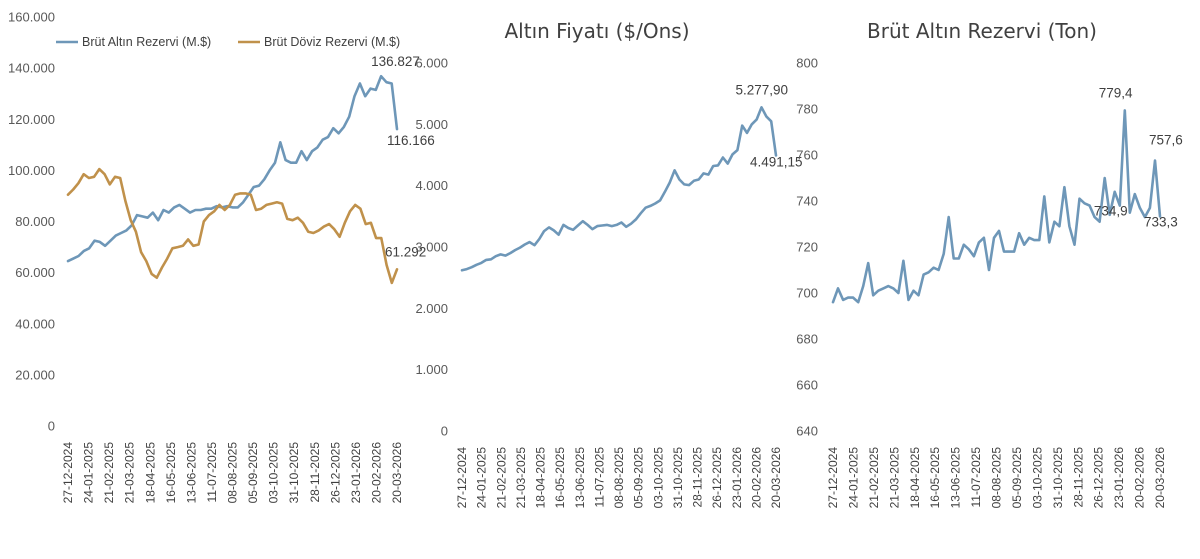 The image size is (1200, 559). What do you see at coordinates (31, 119) in the screenshot?
I see `y-tick-label: 120.000` at bounding box center [31, 119].